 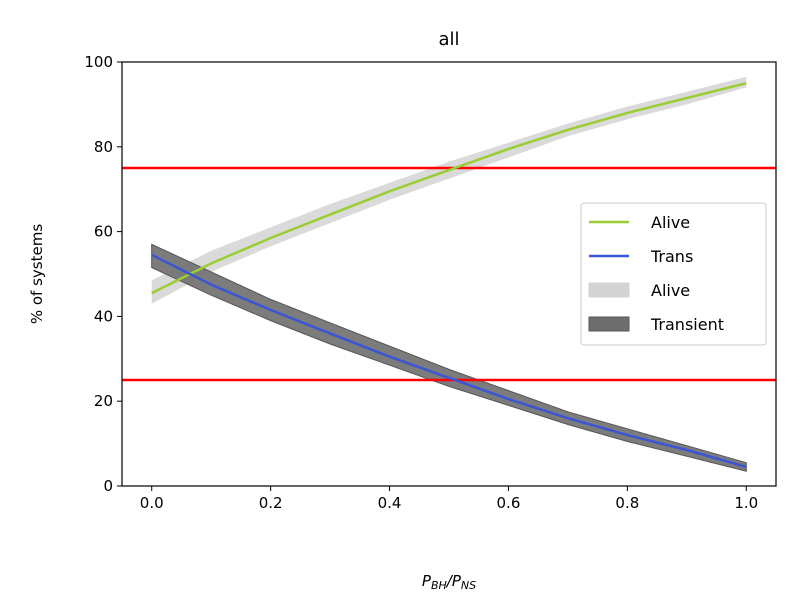 I want to click on y-tick-label: 0, so click(x=108, y=486).